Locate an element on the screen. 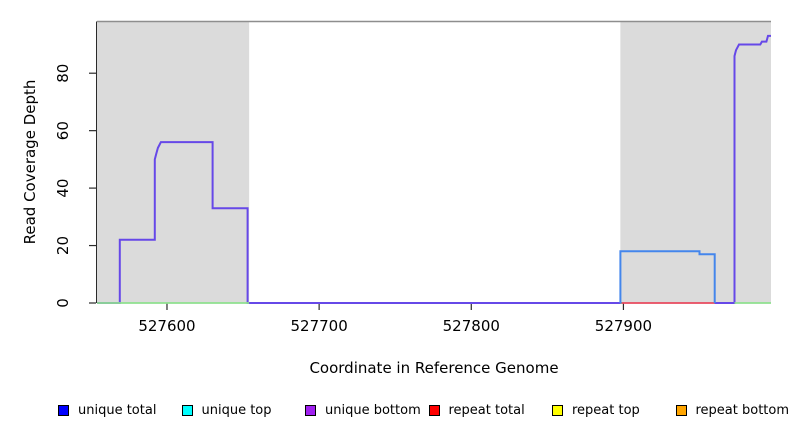  y-tick-label: 0 is located at coordinates (63, 303).